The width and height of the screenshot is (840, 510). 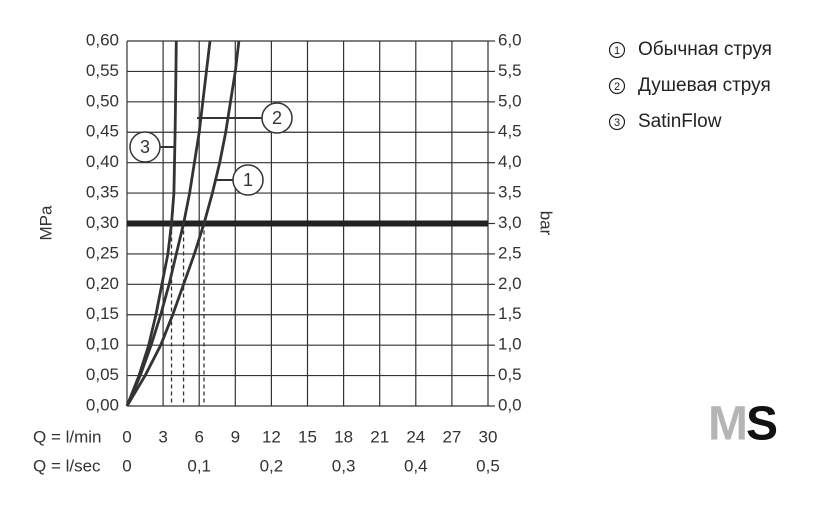 What do you see at coordinates (451, 436) in the screenshot?
I see `x-tick-label: 27` at bounding box center [451, 436].